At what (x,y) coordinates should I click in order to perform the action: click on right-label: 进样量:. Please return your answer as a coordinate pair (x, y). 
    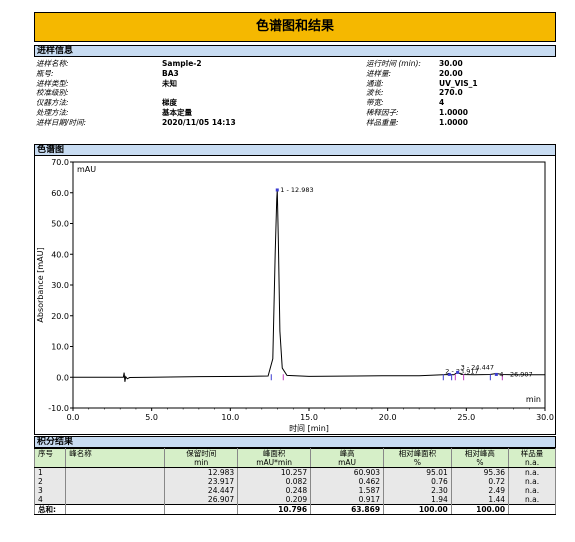
    Looking at the image, I should click on (379, 73).